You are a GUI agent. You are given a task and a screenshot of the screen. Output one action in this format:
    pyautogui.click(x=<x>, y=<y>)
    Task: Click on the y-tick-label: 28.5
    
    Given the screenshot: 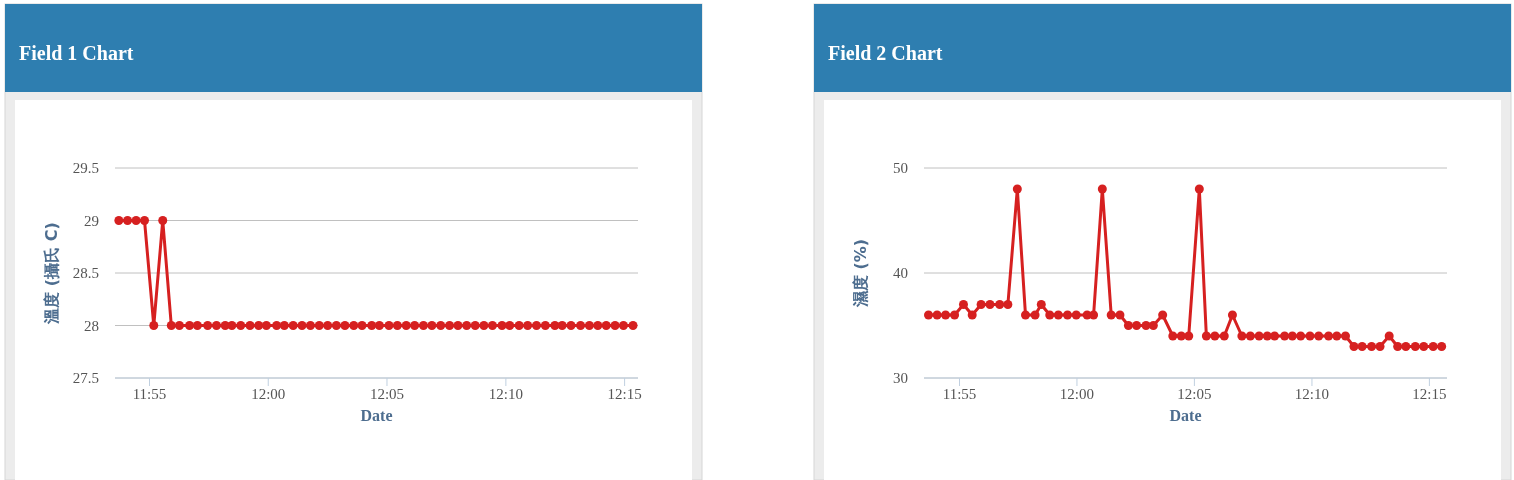 What is the action you would take?
    pyautogui.click(x=85, y=273)
    